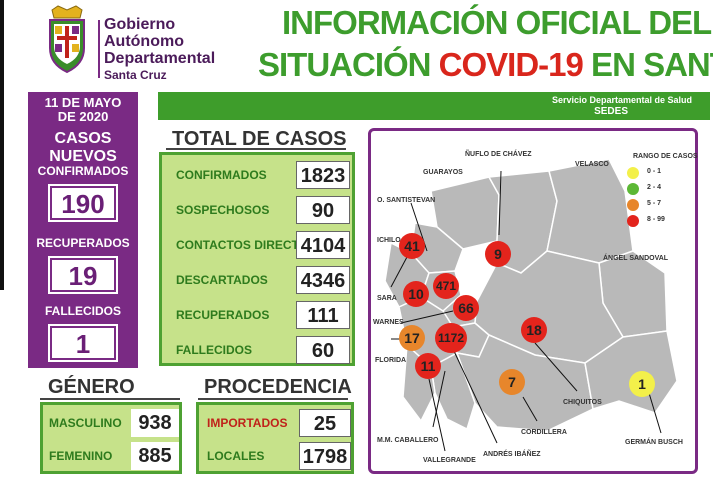  What do you see at coordinates (498, 154) in the screenshot?
I see `label-nuflo-de-chavez: ÑUFLO DE CHÁVEZ` at bounding box center [498, 154].